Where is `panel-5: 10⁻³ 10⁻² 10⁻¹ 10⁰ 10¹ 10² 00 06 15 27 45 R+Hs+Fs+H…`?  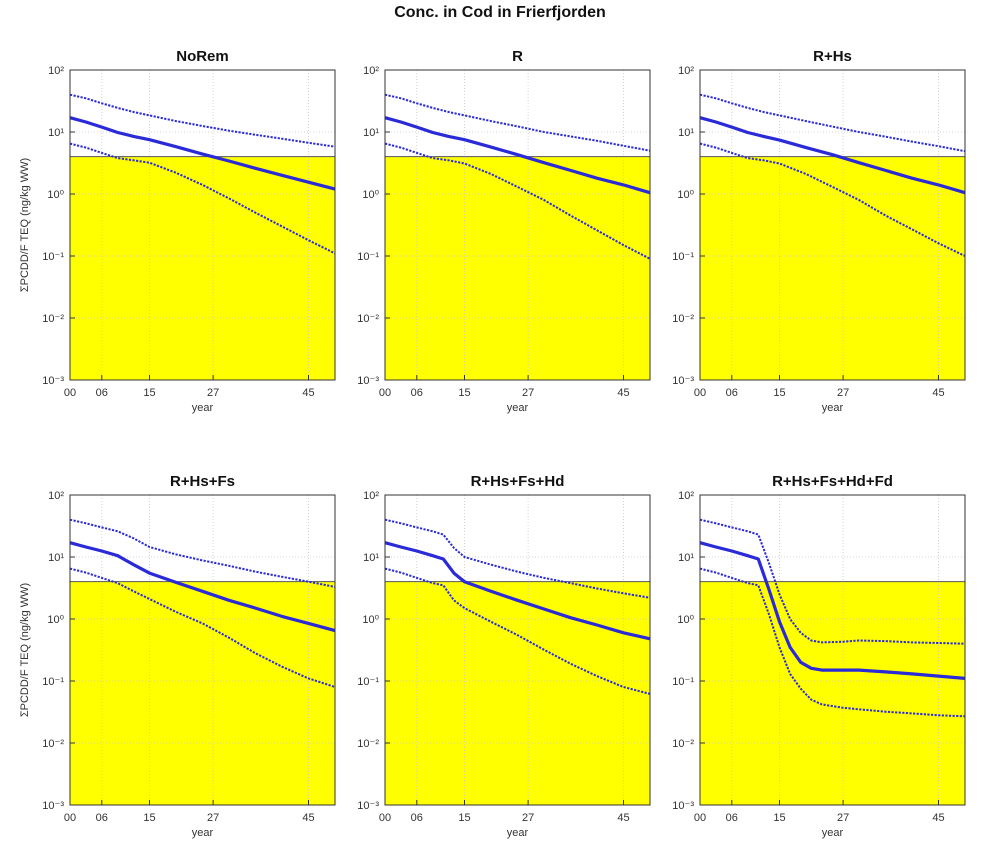
panel-5: 10⁻³ 10⁻² 10⁻¹ 10⁰ 10¹ 10² 00 06 15 27 45 R+Hs+Fs+H… is located at coordinates (504, 656).